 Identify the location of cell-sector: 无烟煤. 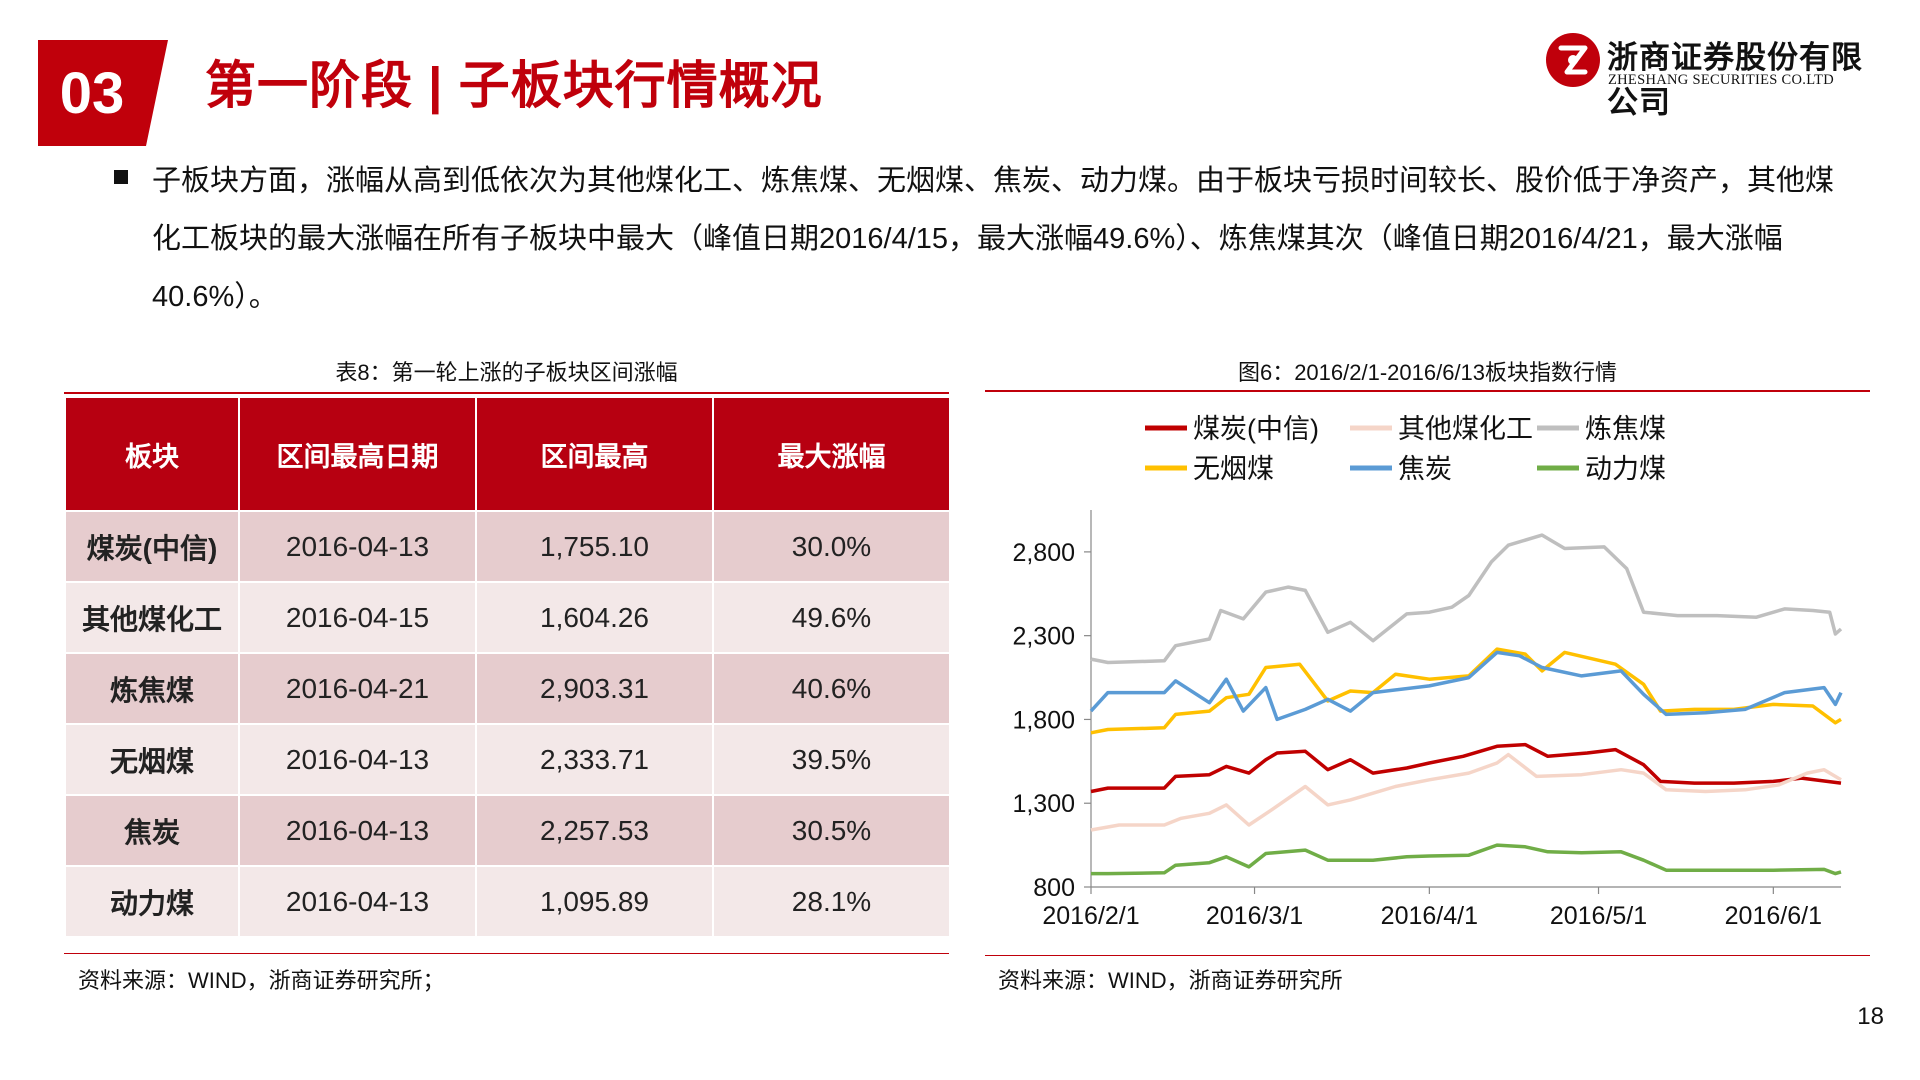
(152, 759).